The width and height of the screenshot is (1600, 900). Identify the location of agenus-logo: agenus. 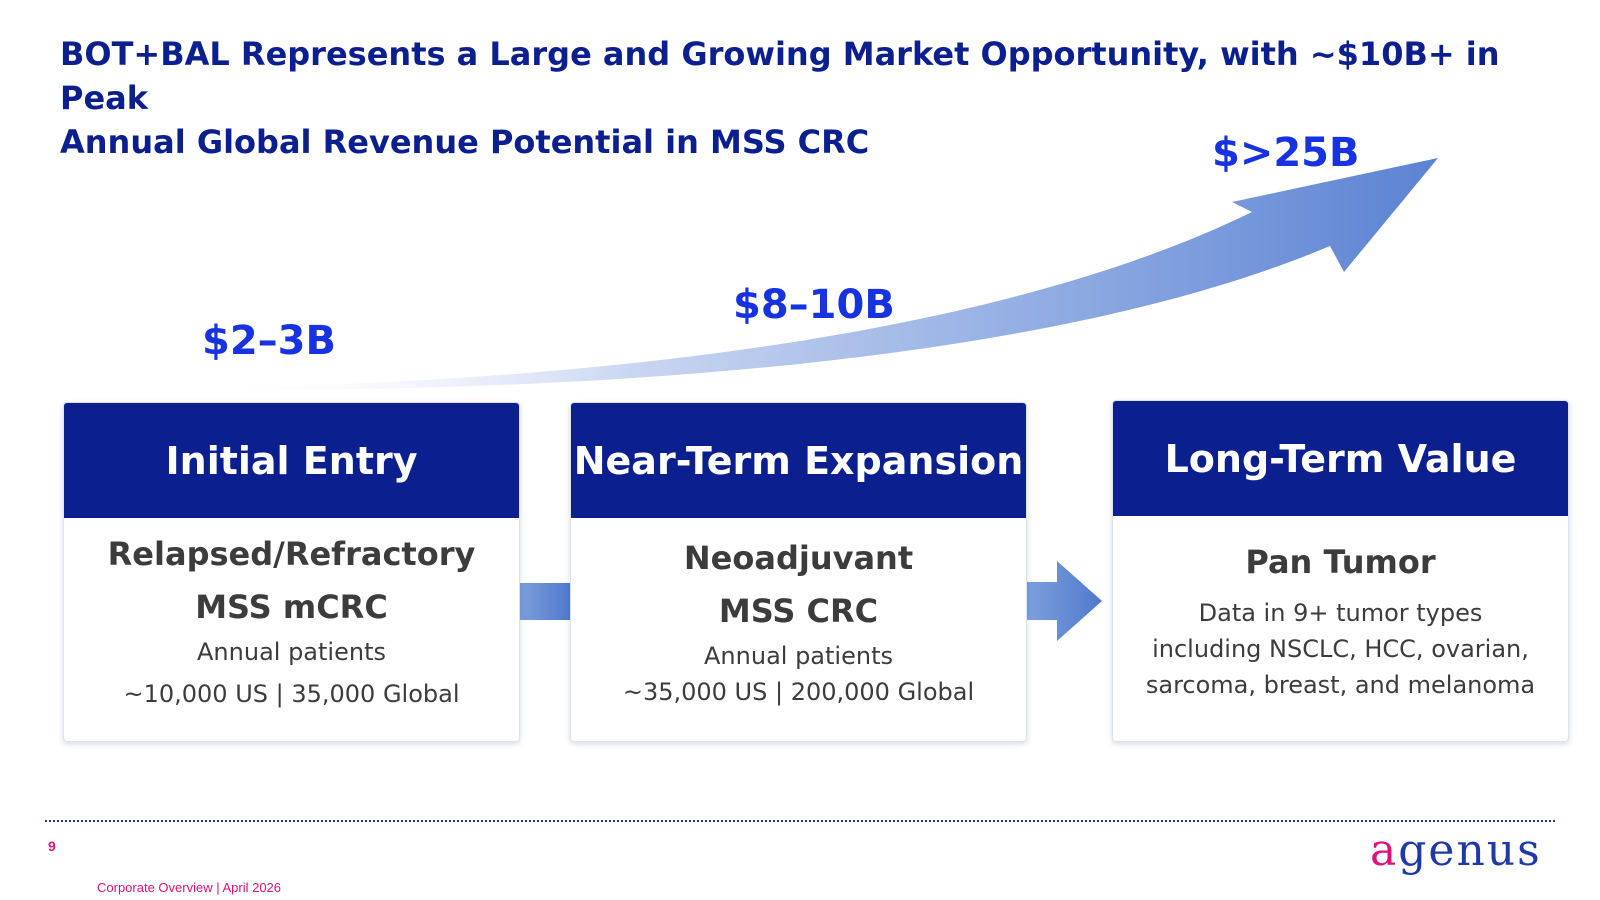
(1456, 850).